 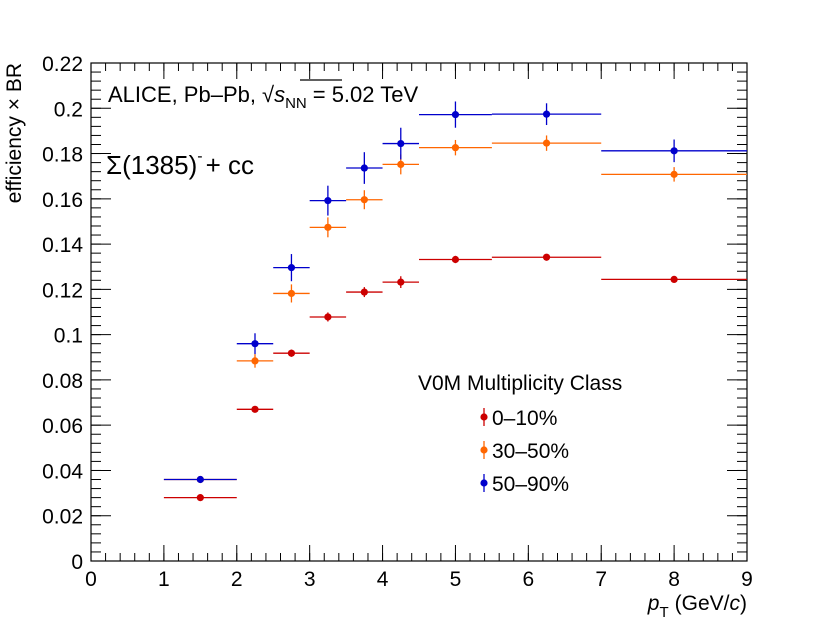 I want to click on particle-label: Σ(1385)- + cc, so click(x=180, y=164).